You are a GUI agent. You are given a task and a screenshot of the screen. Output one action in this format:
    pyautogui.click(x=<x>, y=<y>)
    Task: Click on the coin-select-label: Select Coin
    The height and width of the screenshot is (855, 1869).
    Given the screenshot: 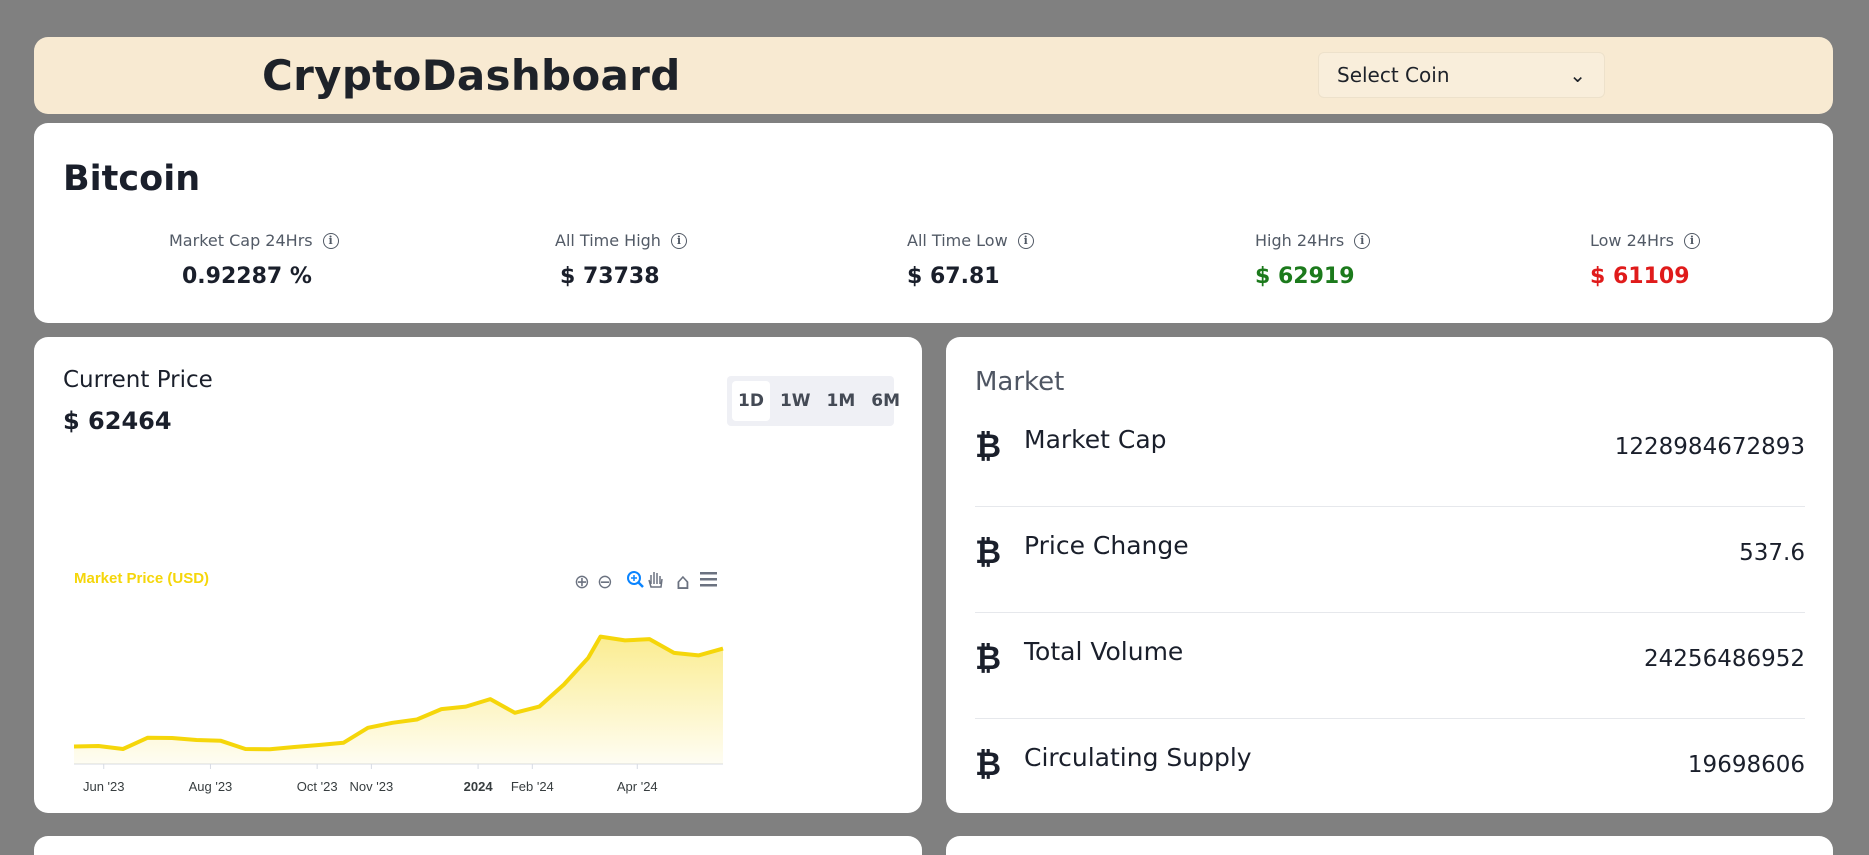 What is the action you would take?
    pyautogui.click(x=1393, y=75)
    